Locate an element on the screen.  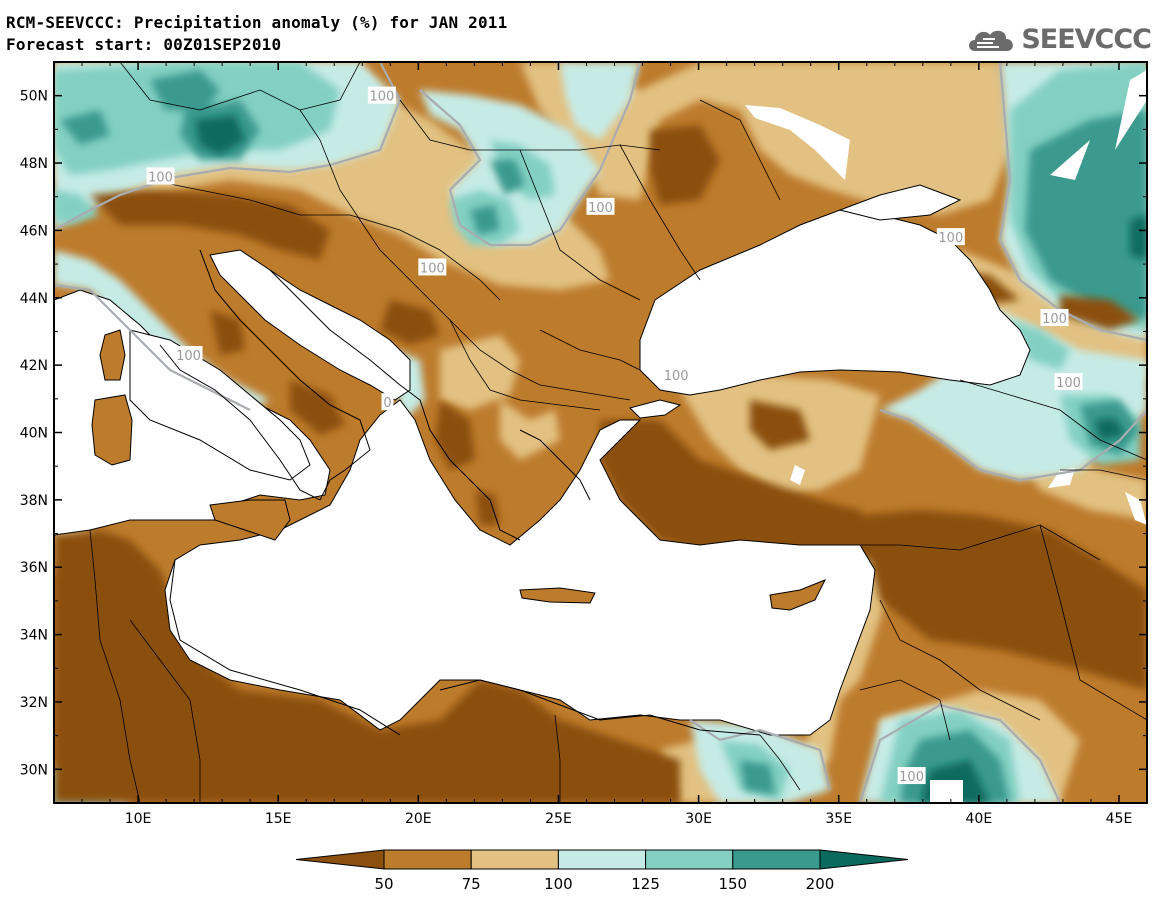
lat-tick-label: 32N is located at coordinates (34, 703).